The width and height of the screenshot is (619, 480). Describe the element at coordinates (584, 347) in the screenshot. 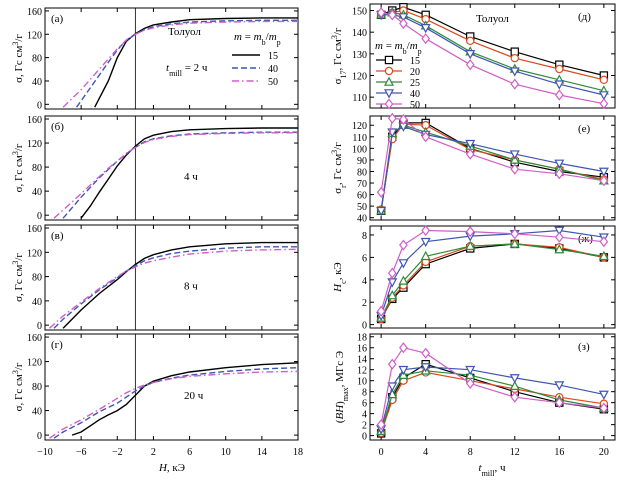

I see `panel-letter: (з)` at that location.